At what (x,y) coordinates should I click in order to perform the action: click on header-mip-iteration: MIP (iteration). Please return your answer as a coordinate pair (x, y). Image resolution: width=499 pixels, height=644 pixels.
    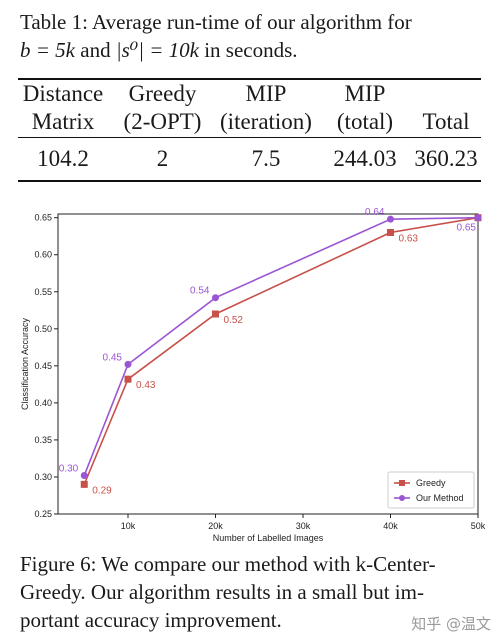
    Looking at the image, I should click on (266, 108).